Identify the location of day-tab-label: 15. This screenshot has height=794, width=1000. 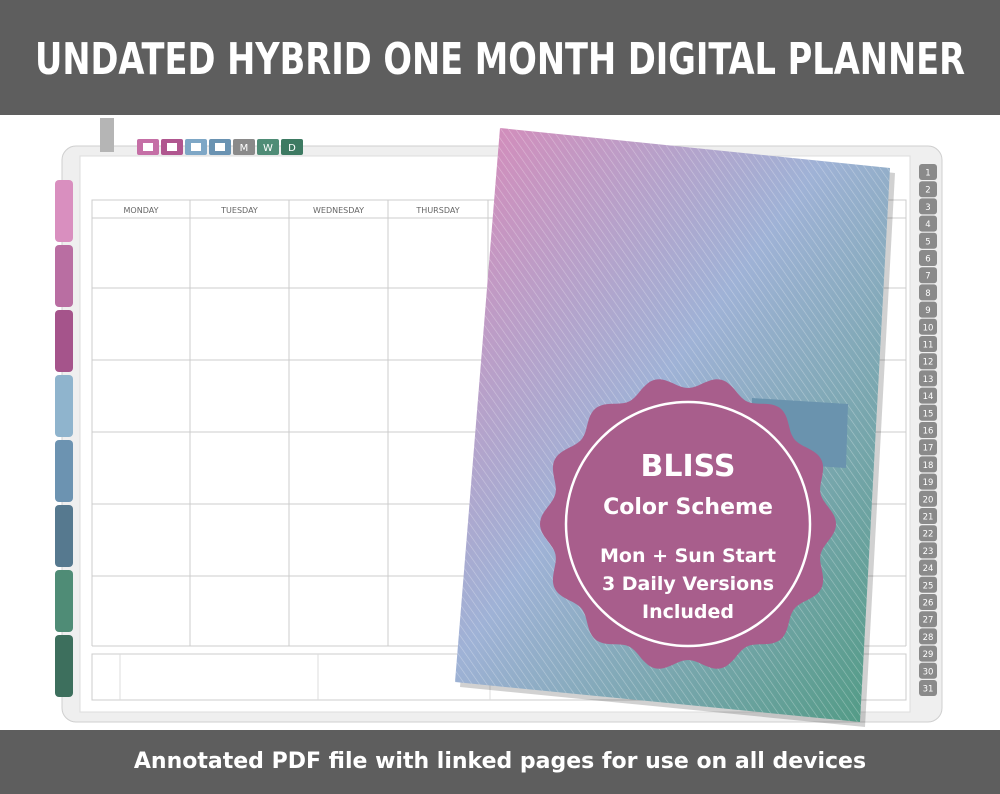
(928, 414).